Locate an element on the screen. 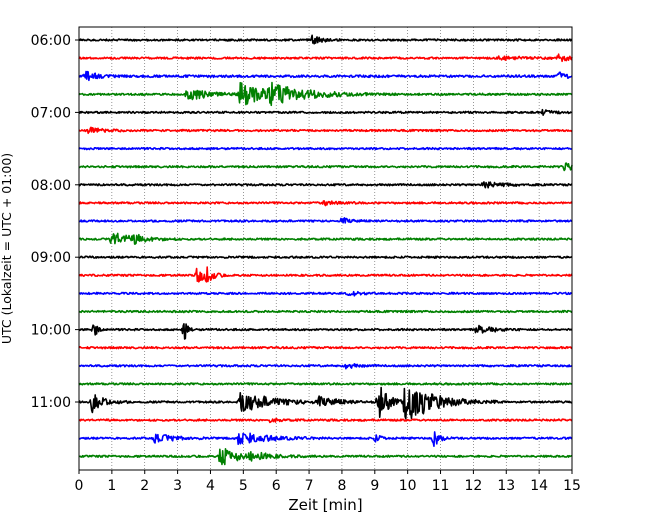 The width and height of the screenshot is (650, 520). x-tick-label: 15 is located at coordinates (572, 486).